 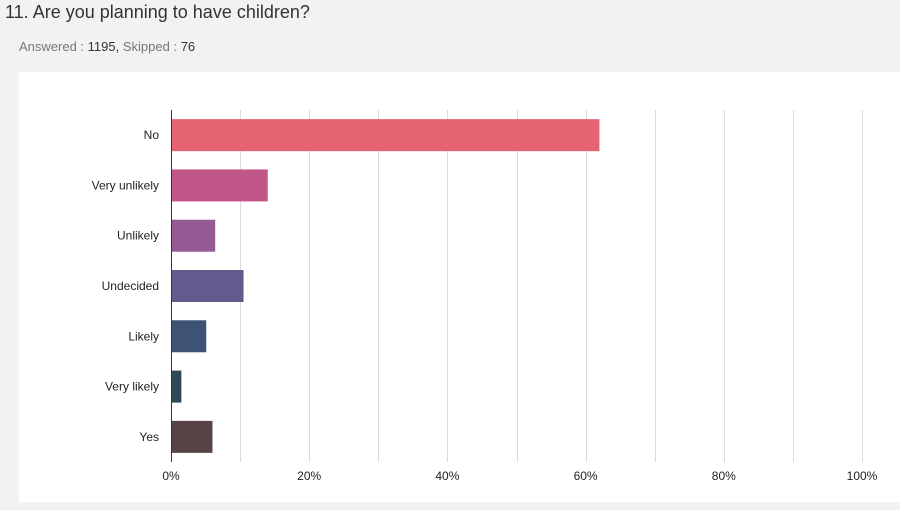 I want to click on x-tick-label: 100%, so click(x=862, y=476).